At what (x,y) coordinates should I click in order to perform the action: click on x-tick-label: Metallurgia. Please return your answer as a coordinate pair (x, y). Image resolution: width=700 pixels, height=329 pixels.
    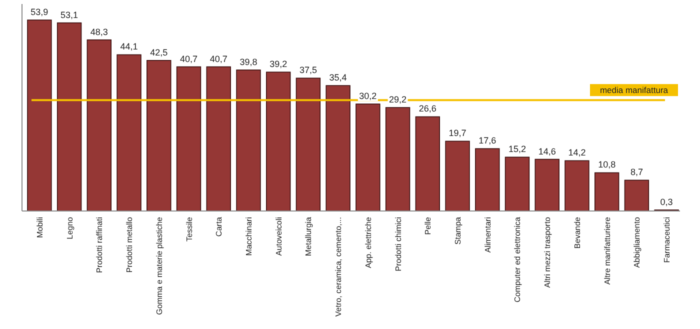
    Looking at the image, I should click on (309, 236).